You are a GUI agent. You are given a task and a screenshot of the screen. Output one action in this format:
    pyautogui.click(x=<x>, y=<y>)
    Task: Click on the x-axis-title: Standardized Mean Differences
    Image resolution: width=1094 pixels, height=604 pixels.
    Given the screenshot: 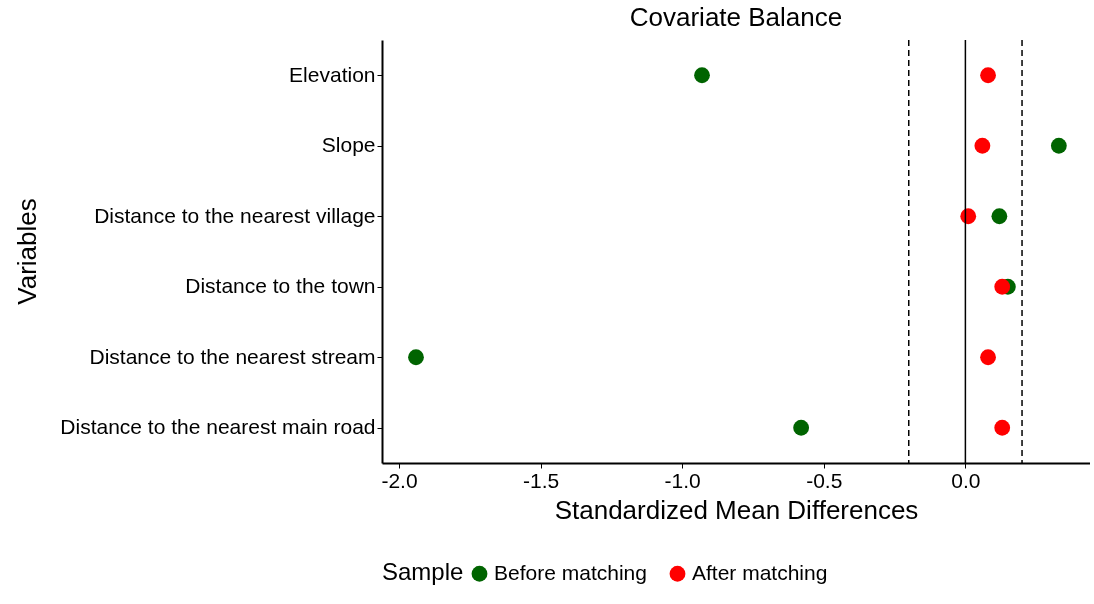 What is the action you would take?
    pyautogui.click(x=736, y=509)
    